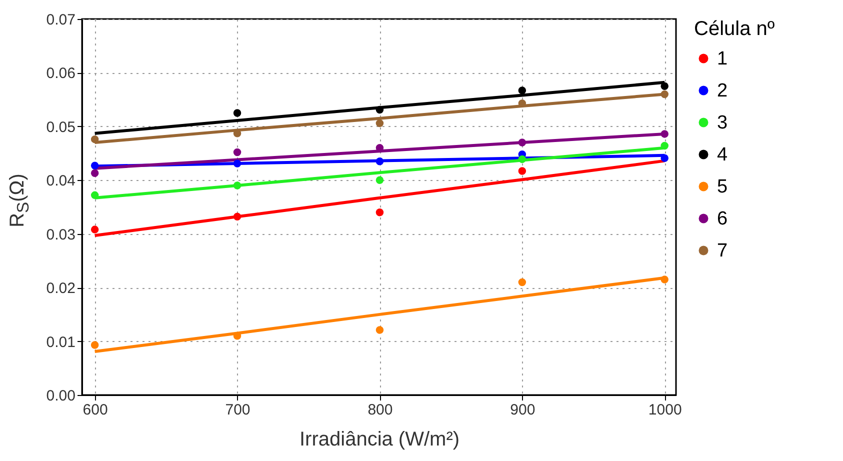 Image resolution: width=843 pixels, height=461 pixels. Describe the element at coordinates (722, 219) in the screenshot. I see `legend-label: 6` at that location.